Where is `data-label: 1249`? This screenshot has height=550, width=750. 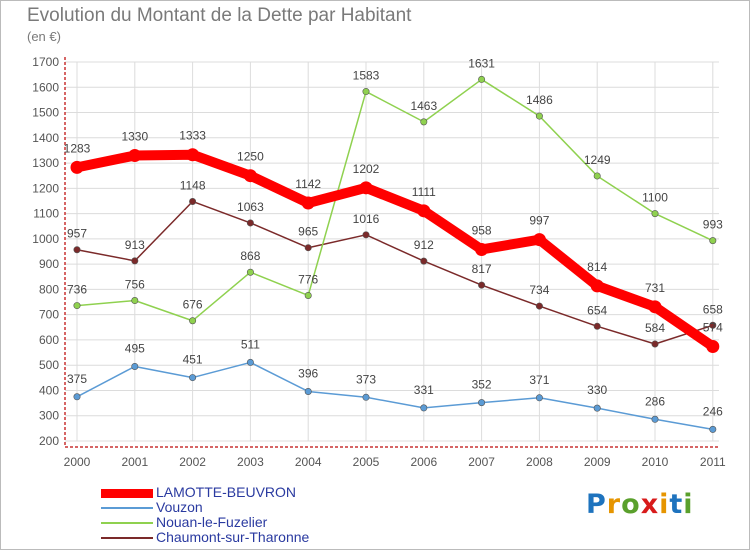
data-label: 1249 is located at coordinates (597, 160).